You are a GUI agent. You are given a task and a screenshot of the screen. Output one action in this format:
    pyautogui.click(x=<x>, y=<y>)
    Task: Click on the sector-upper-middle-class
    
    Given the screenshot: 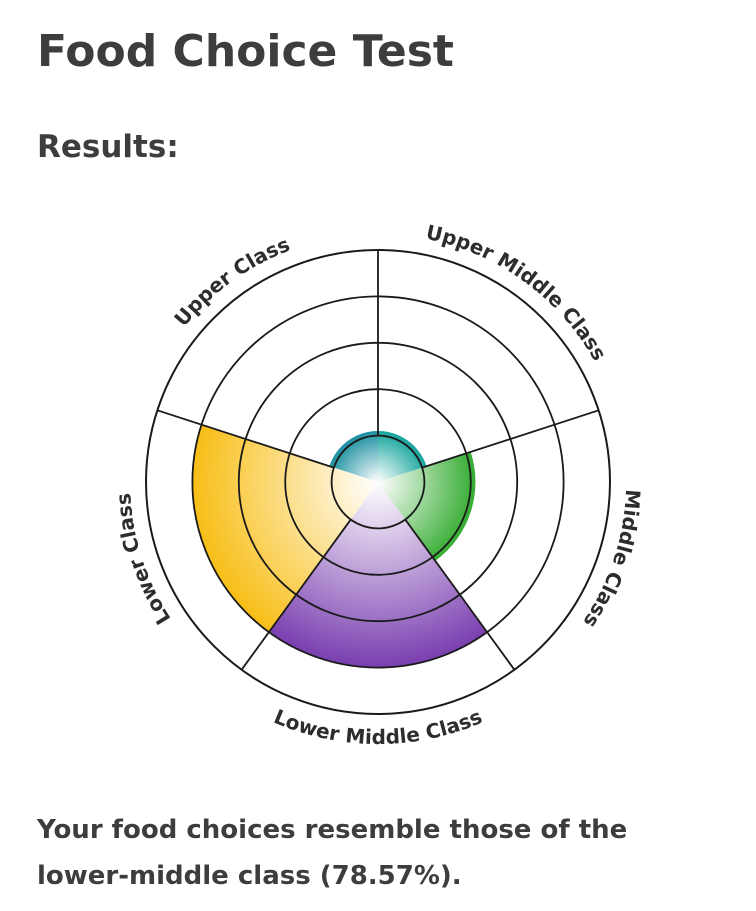 What is the action you would take?
    pyautogui.click(x=402, y=456)
    